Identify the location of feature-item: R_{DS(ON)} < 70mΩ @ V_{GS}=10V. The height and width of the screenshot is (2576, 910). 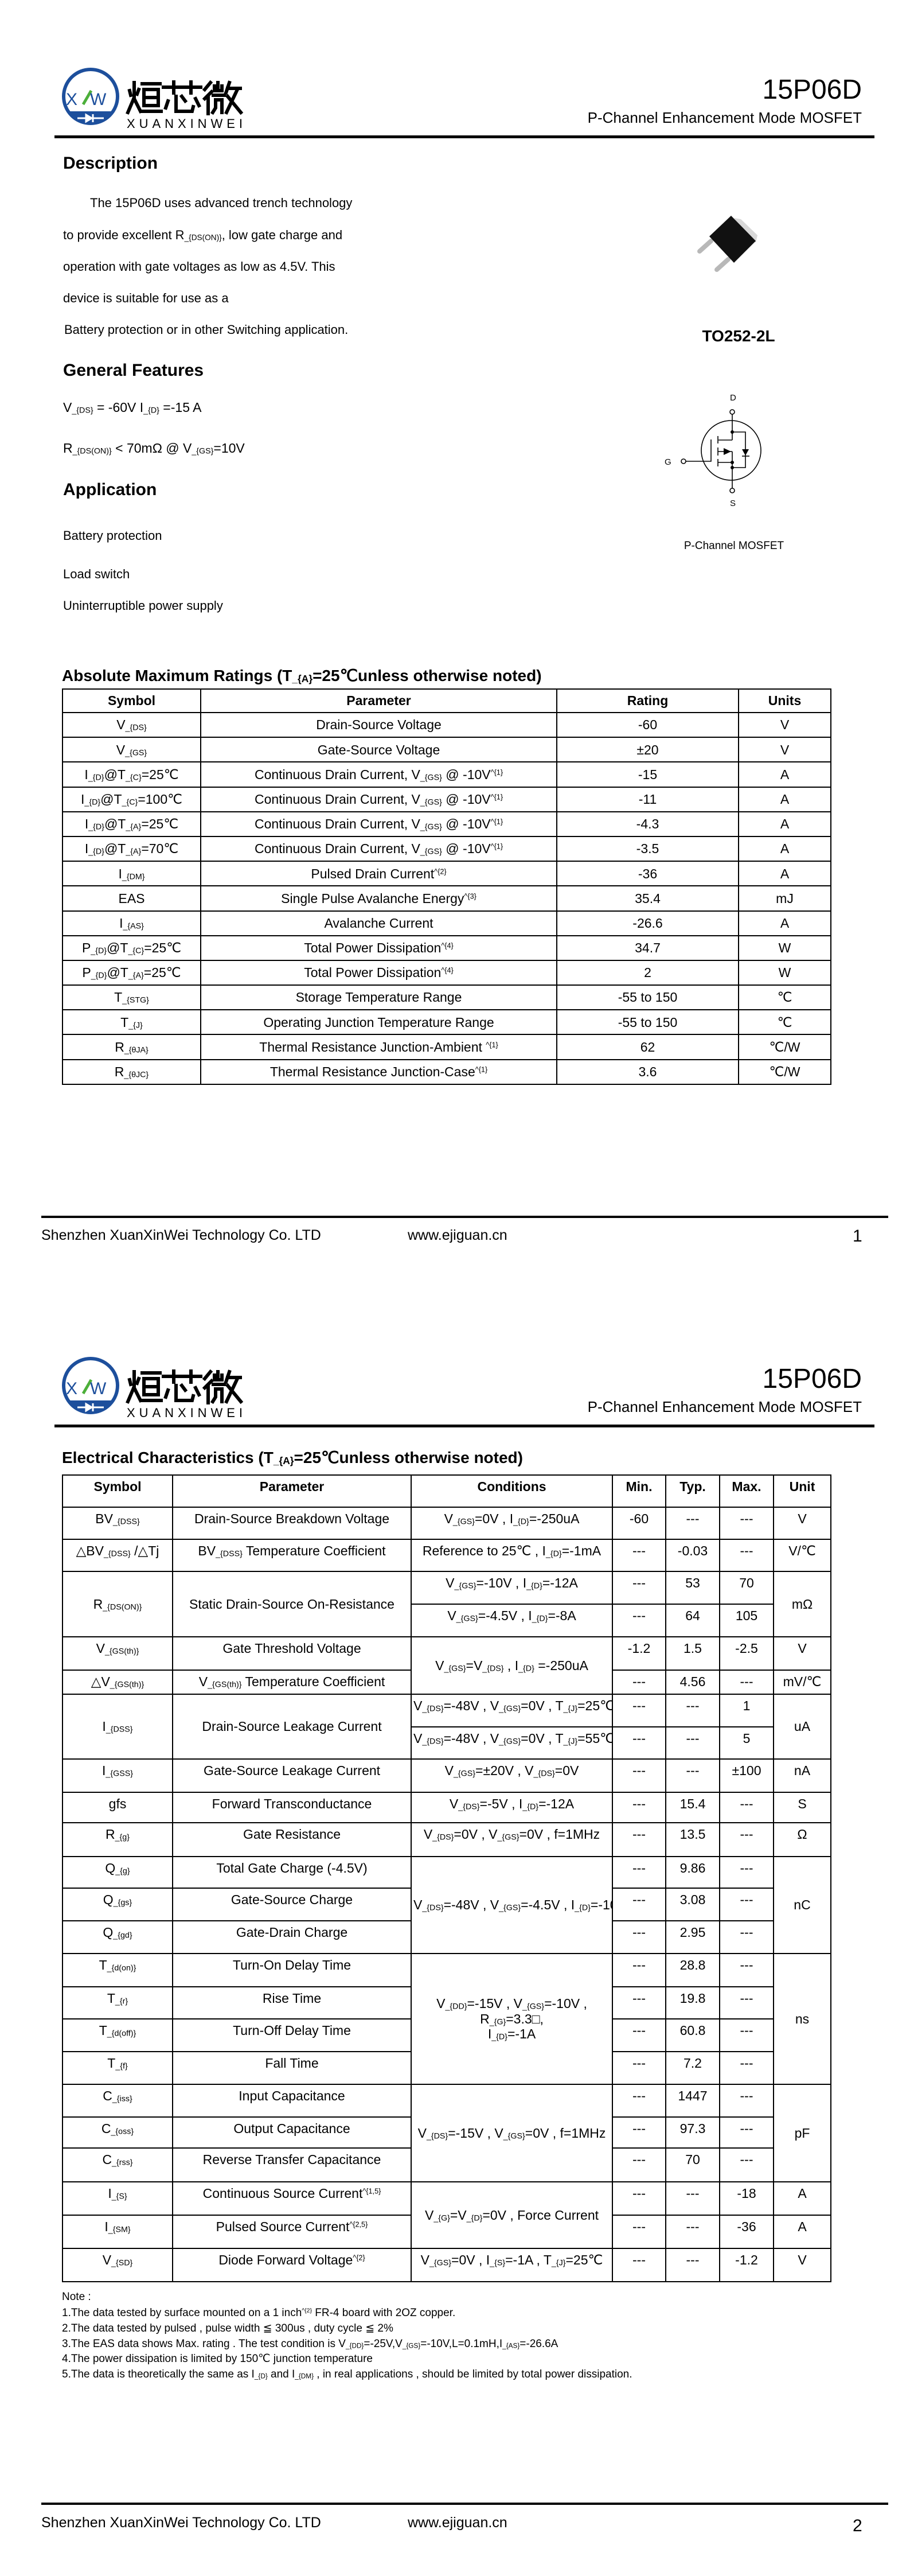
(154, 448).